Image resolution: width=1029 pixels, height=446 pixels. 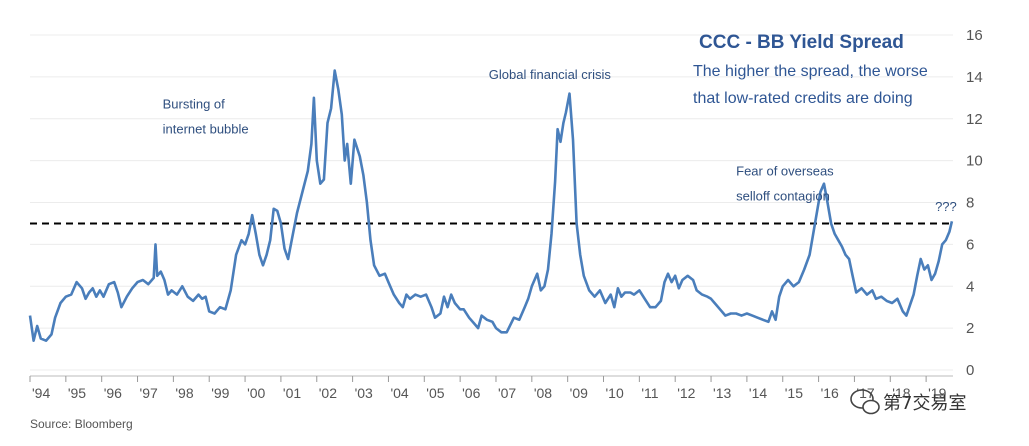 What do you see at coordinates (970, 203) in the screenshot?
I see `y-tick-label: 8` at bounding box center [970, 203].